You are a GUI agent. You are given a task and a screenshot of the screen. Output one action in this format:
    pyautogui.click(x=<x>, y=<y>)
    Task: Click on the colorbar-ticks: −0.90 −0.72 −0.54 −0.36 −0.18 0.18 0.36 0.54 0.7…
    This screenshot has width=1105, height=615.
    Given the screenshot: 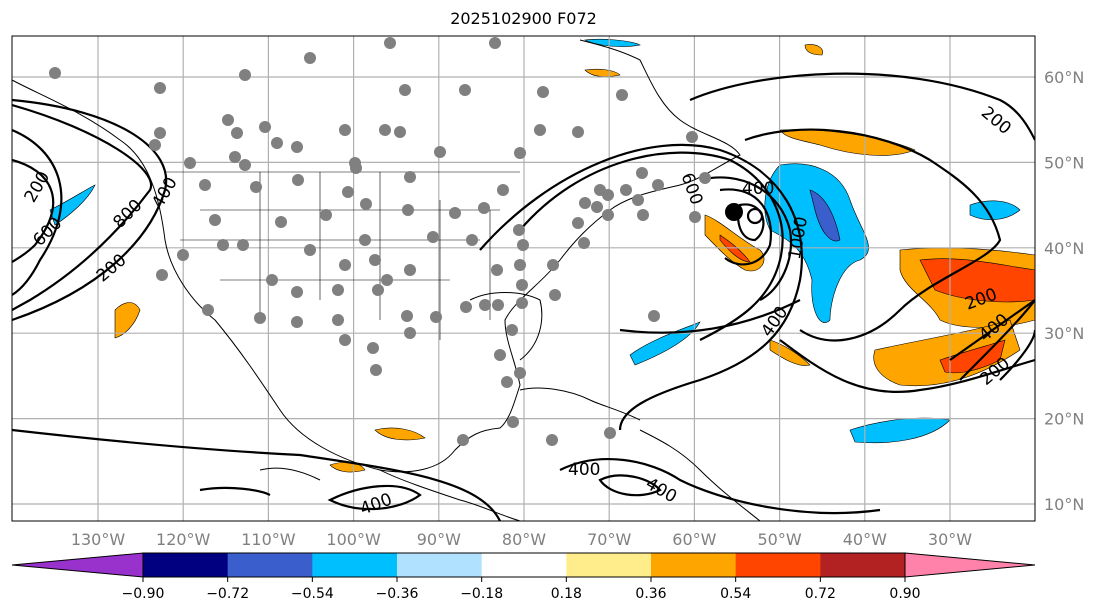 What is the action you would take?
    pyautogui.click(x=521, y=589)
    